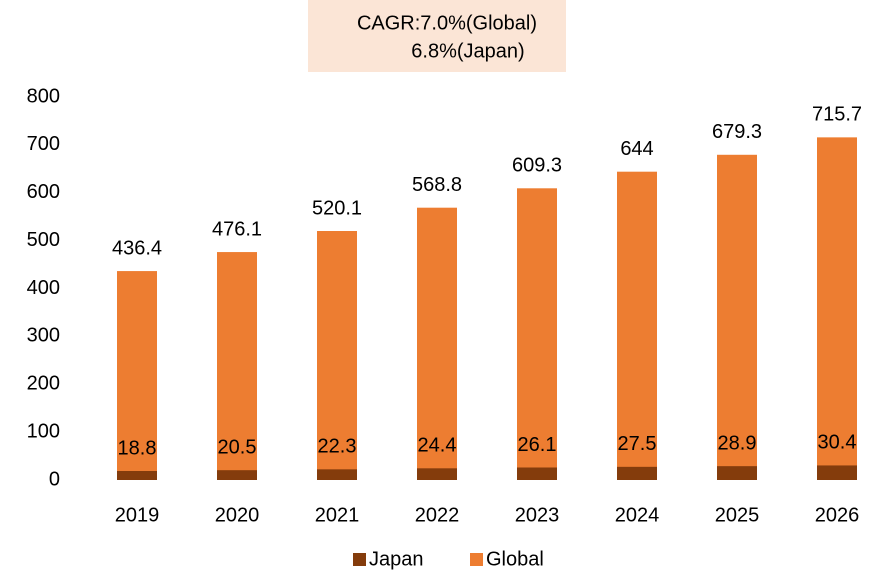  Describe the element at coordinates (237, 447) in the screenshot. I see `data-label: 20.5` at that location.